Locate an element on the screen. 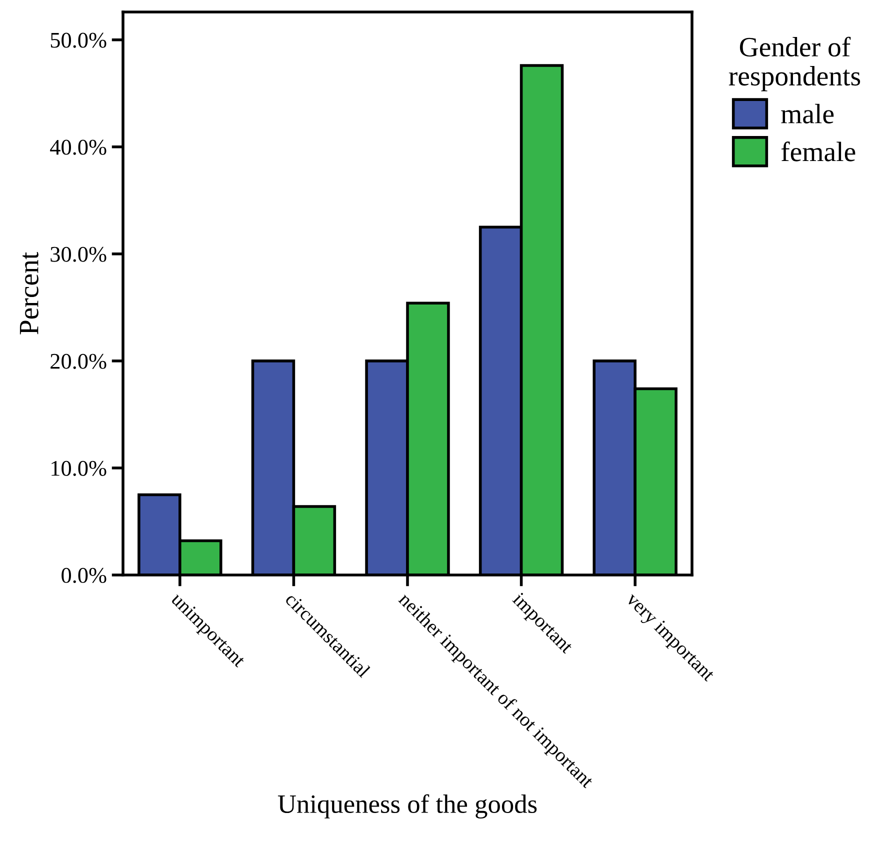 The height and width of the screenshot is (851, 879). y-tick-label: 40.0% is located at coordinates (78, 147).